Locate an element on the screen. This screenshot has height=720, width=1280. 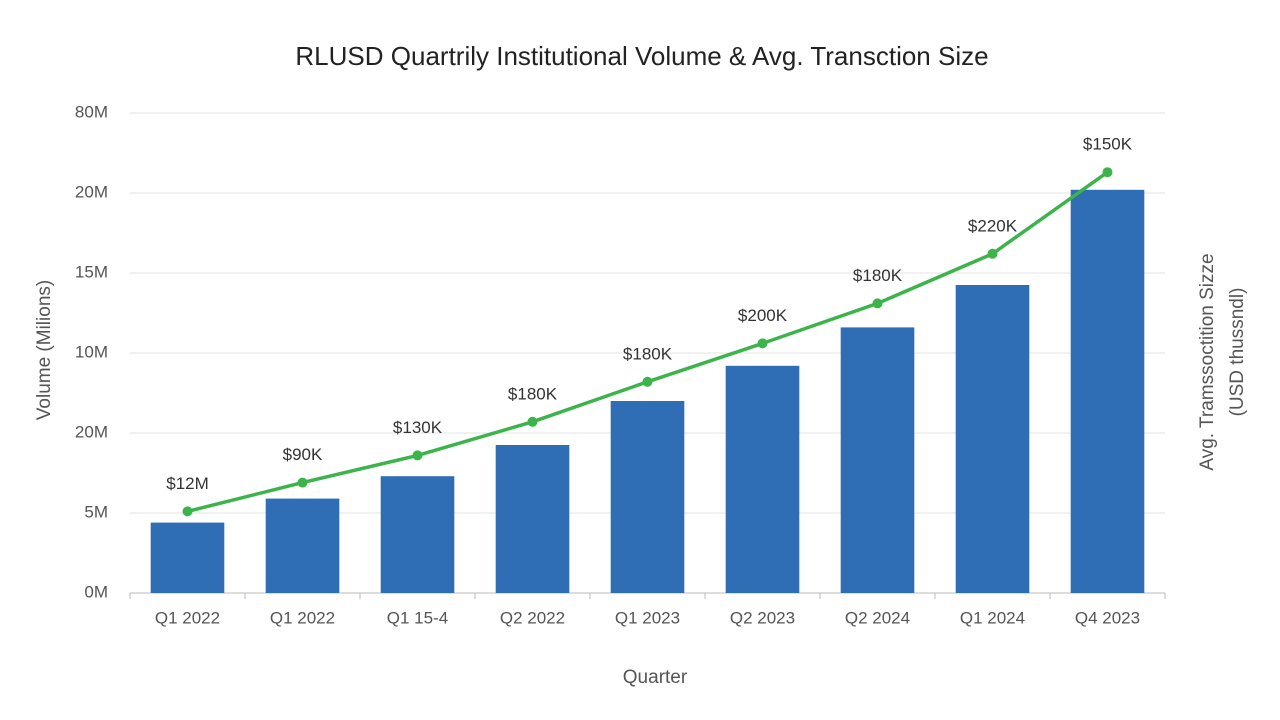
x-tick-label: Q2 2023 is located at coordinates (762, 617).